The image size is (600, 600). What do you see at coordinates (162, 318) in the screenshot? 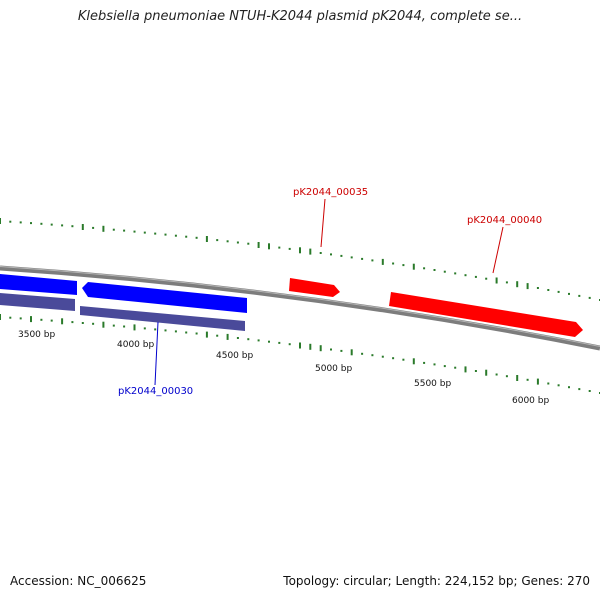
I see `gene-pK2044-00030-shadow` at bounding box center [162, 318].